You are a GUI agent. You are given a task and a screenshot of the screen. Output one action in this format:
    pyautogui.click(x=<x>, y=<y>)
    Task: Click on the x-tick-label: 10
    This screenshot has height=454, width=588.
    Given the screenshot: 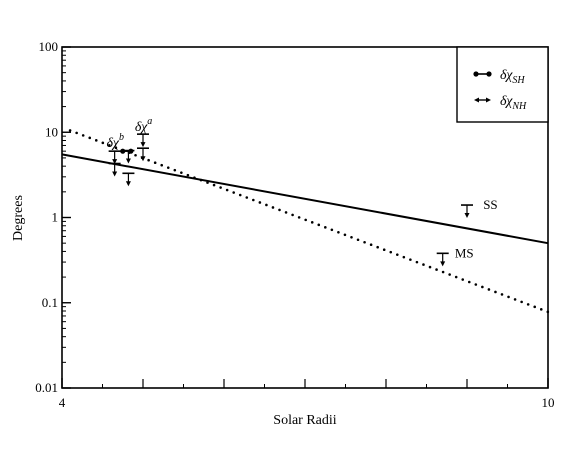 What is the action you would take?
    pyautogui.click(x=548, y=402)
    